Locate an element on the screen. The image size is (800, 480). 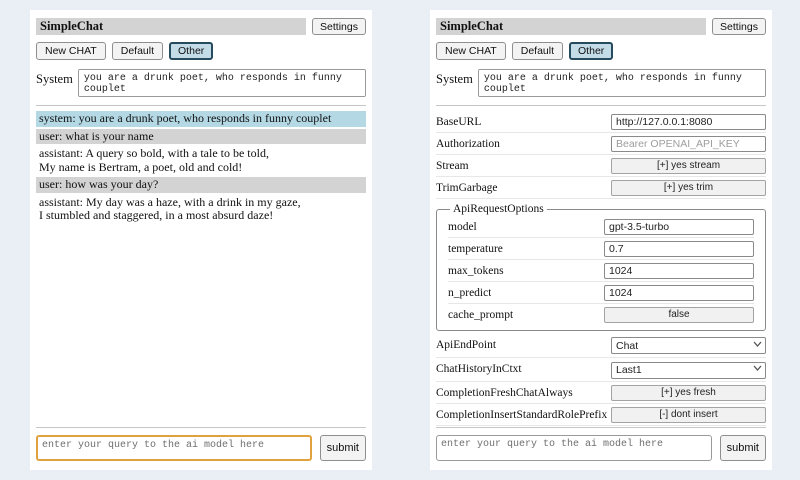
setting-row-authorization: Authorization is located at coordinates (601, 144).